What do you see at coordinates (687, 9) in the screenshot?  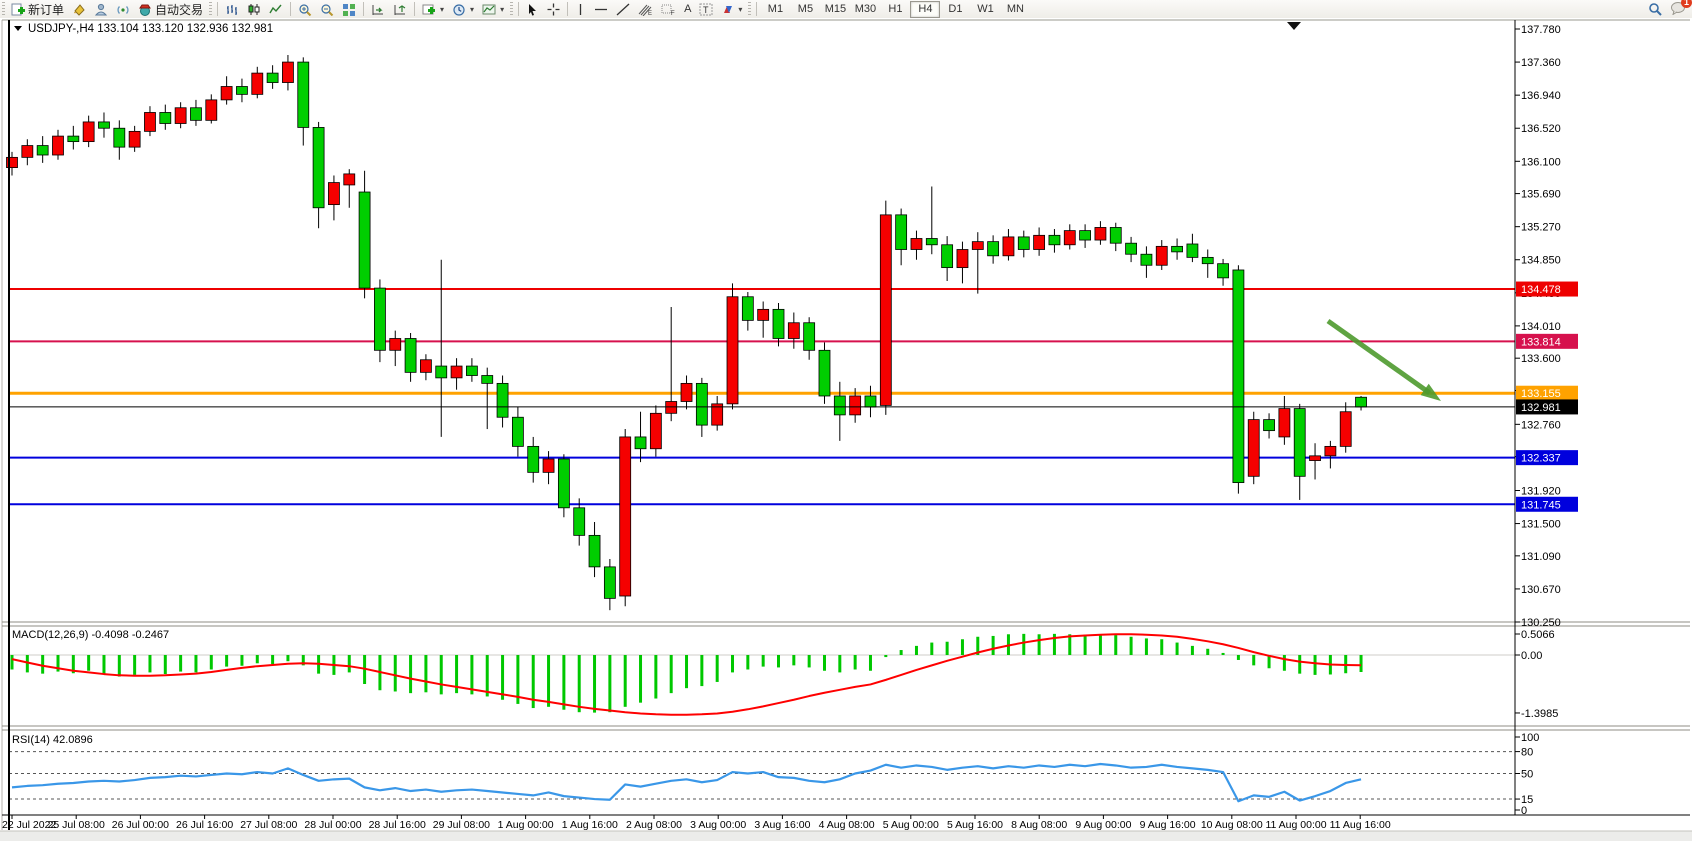 I see `text-tool-button: A` at bounding box center [687, 9].